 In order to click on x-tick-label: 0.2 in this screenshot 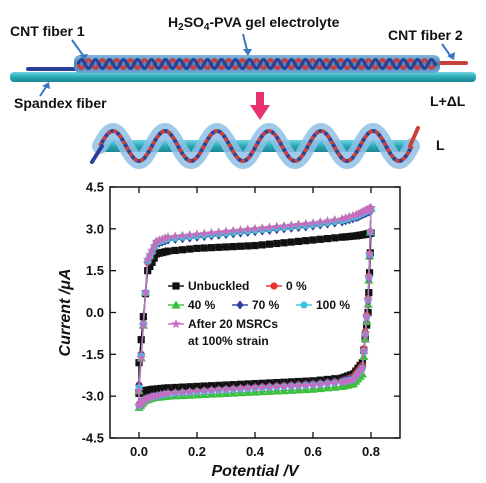, I will do `click(197, 451)`.